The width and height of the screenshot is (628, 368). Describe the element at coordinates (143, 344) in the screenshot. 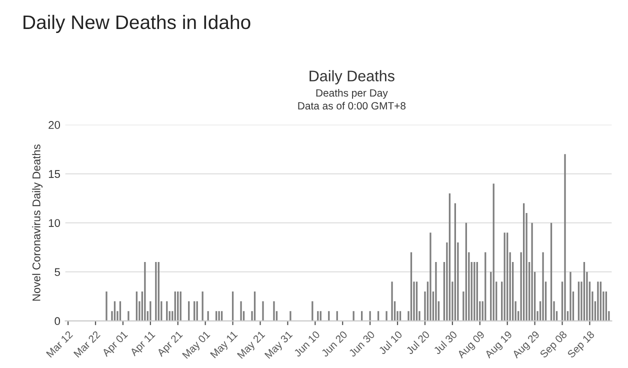

I see `x-tick-label: Apr 11` at that location.